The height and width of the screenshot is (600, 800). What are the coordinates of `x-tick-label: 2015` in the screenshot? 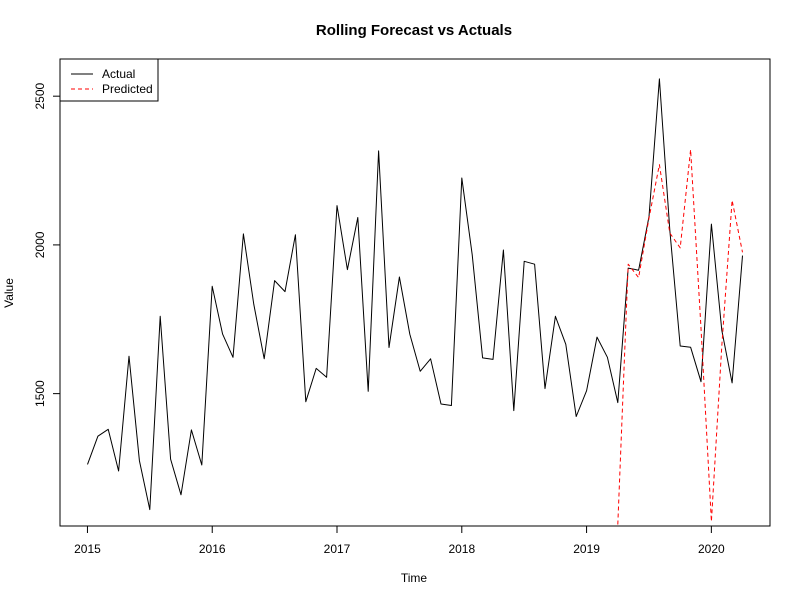 It's located at (87, 549).